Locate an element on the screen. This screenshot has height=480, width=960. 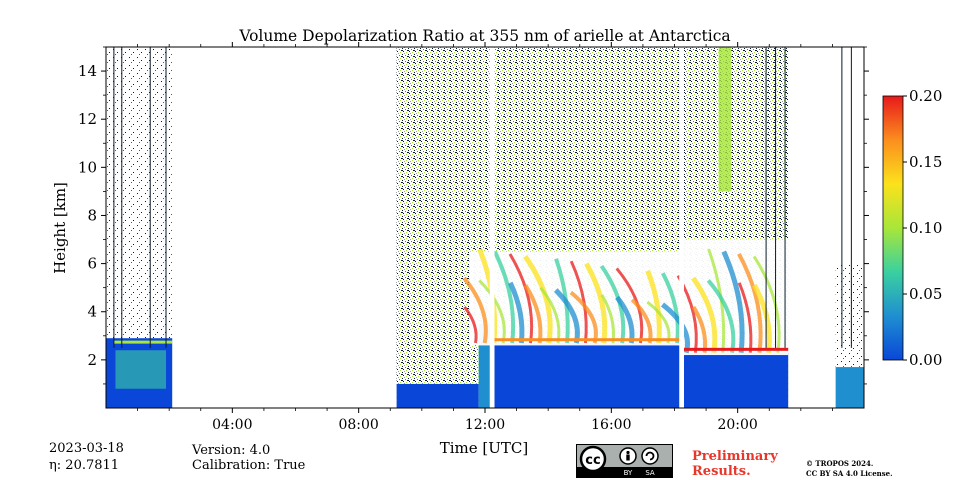
colorbar-tick-label-4: 0.20 is located at coordinates (925, 96).